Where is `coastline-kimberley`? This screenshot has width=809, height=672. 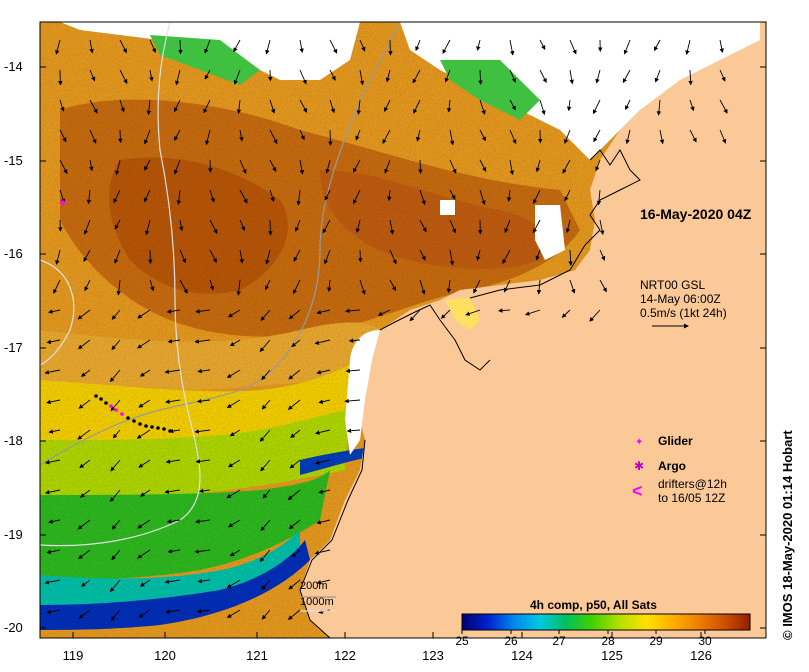
coastline-kimberley is located at coordinates (555, 224).